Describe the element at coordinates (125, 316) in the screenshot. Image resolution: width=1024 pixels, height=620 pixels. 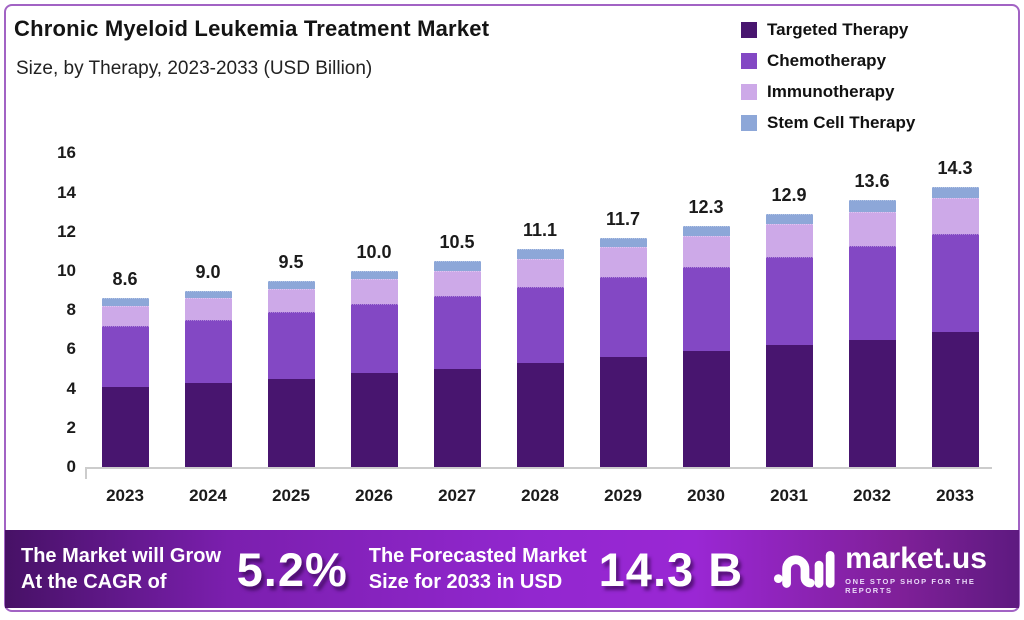
I see `bar-2023-immunotherapy` at that location.